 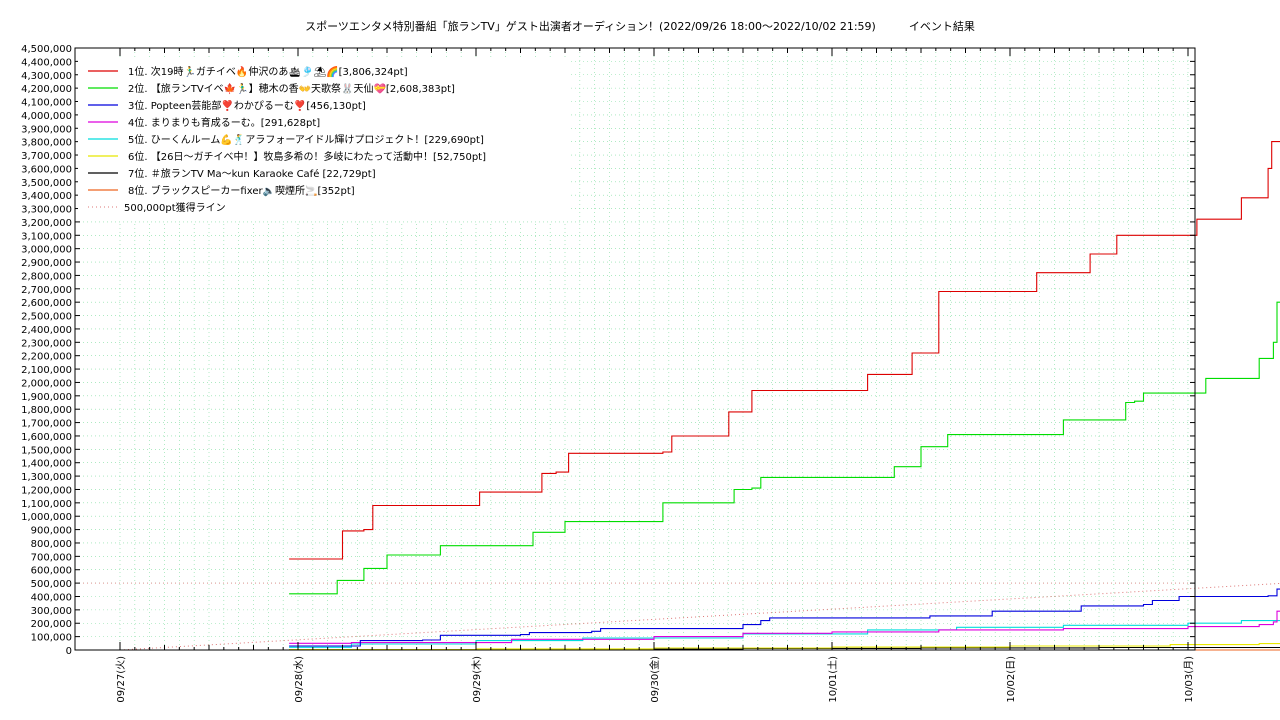 What do you see at coordinates (46, 477) in the screenshot?
I see `y-tick-label: 1,300,000` at bounding box center [46, 477].